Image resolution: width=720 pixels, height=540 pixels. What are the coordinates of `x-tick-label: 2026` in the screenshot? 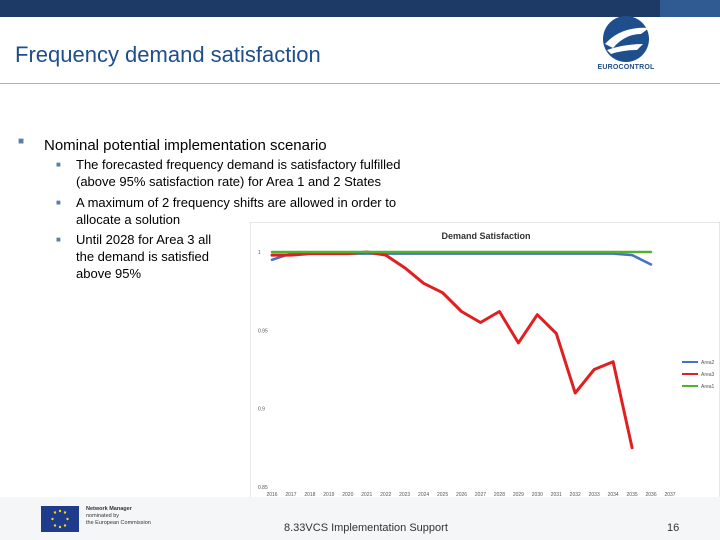 It's located at (461, 495).